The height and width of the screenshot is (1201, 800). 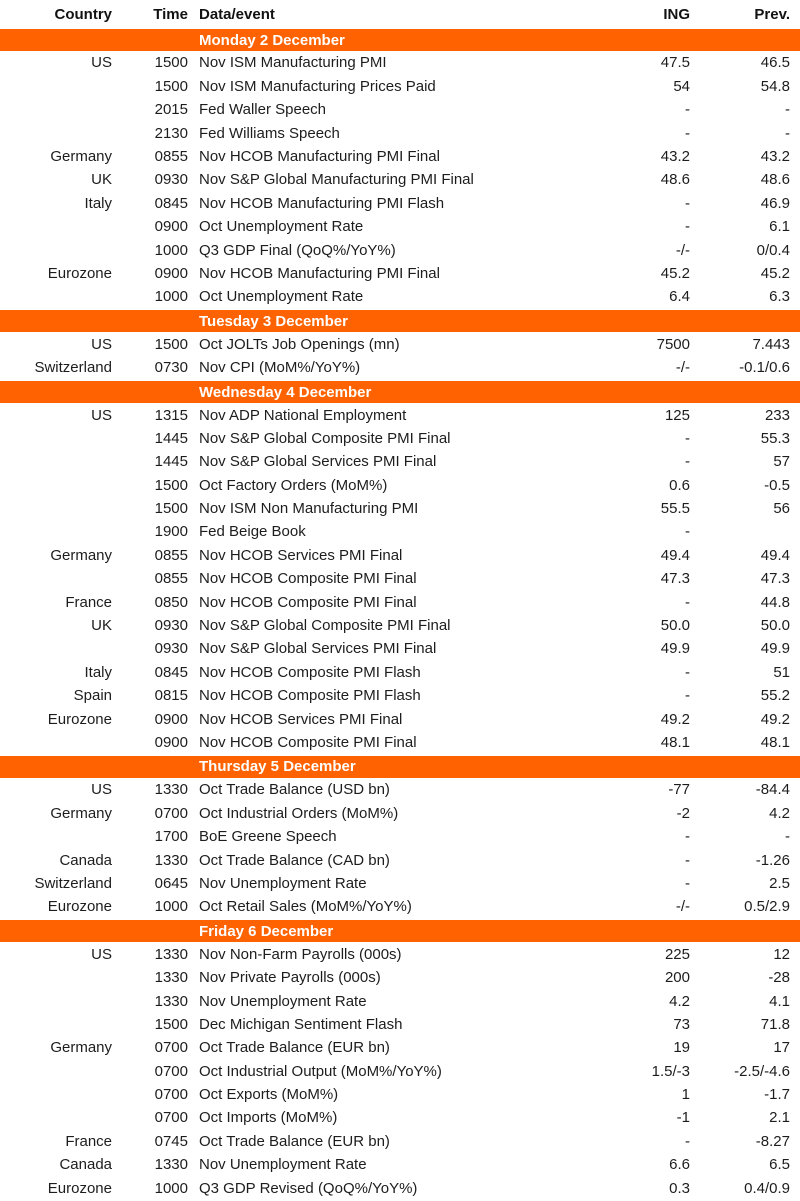 I want to click on time-cell: 1900, so click(x=171, y=532).